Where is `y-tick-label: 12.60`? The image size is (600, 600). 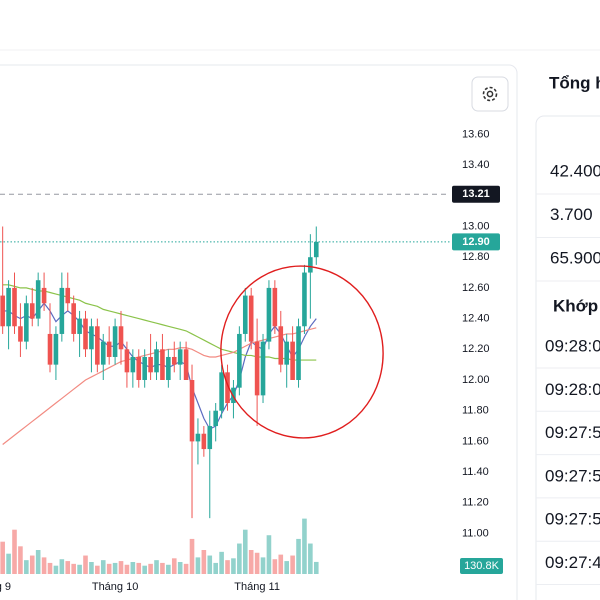 y-tick-label: 12.60 is located at coordinates (476, 288).